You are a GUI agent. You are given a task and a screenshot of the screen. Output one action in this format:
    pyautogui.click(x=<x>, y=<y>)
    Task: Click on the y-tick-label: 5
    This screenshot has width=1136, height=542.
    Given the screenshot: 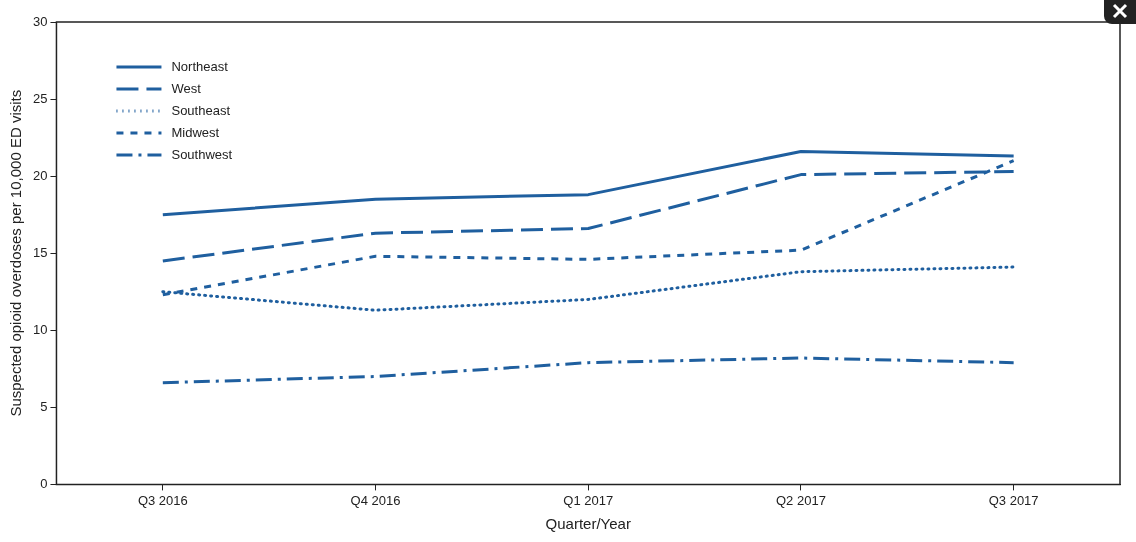 What is the action you would take?
    pyautogui.click(x=44, y=406)
    